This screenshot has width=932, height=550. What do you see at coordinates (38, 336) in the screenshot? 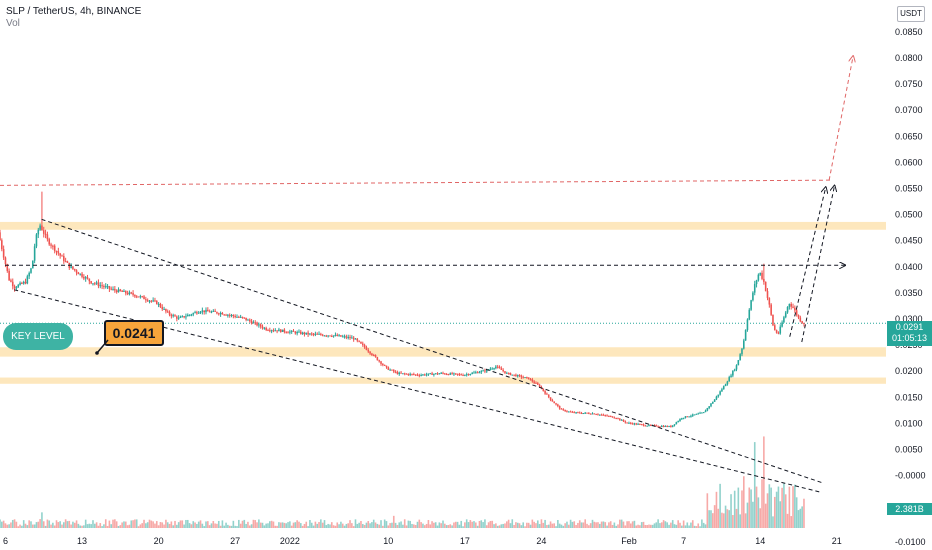
I see `key-level-label: KEY LEVEL` at bounding box center [38, 336].